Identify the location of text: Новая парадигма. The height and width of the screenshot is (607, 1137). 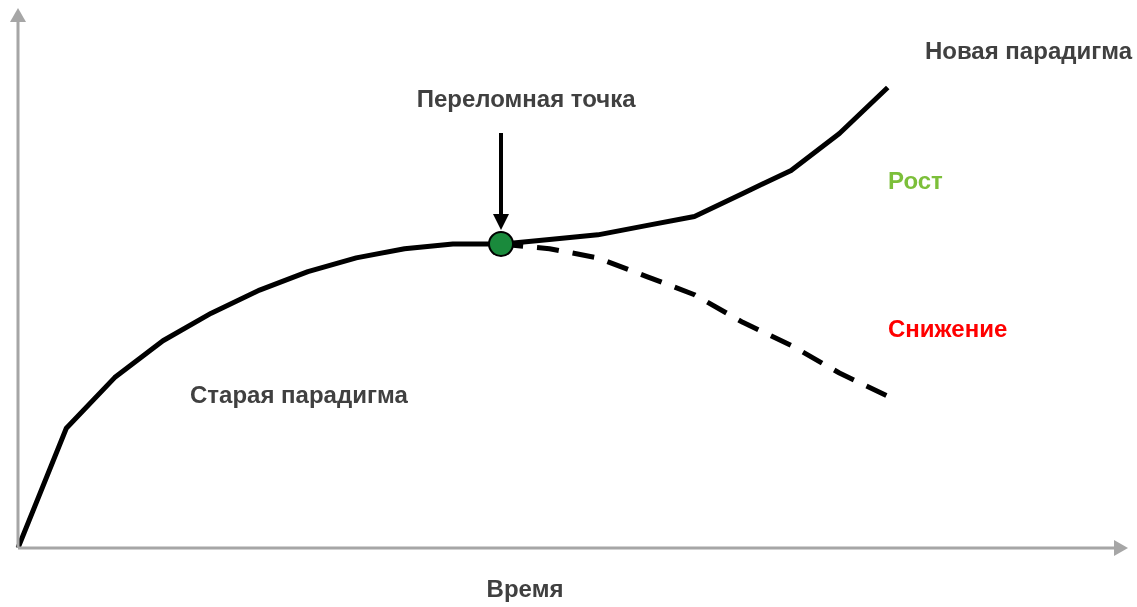
(1028, 50).